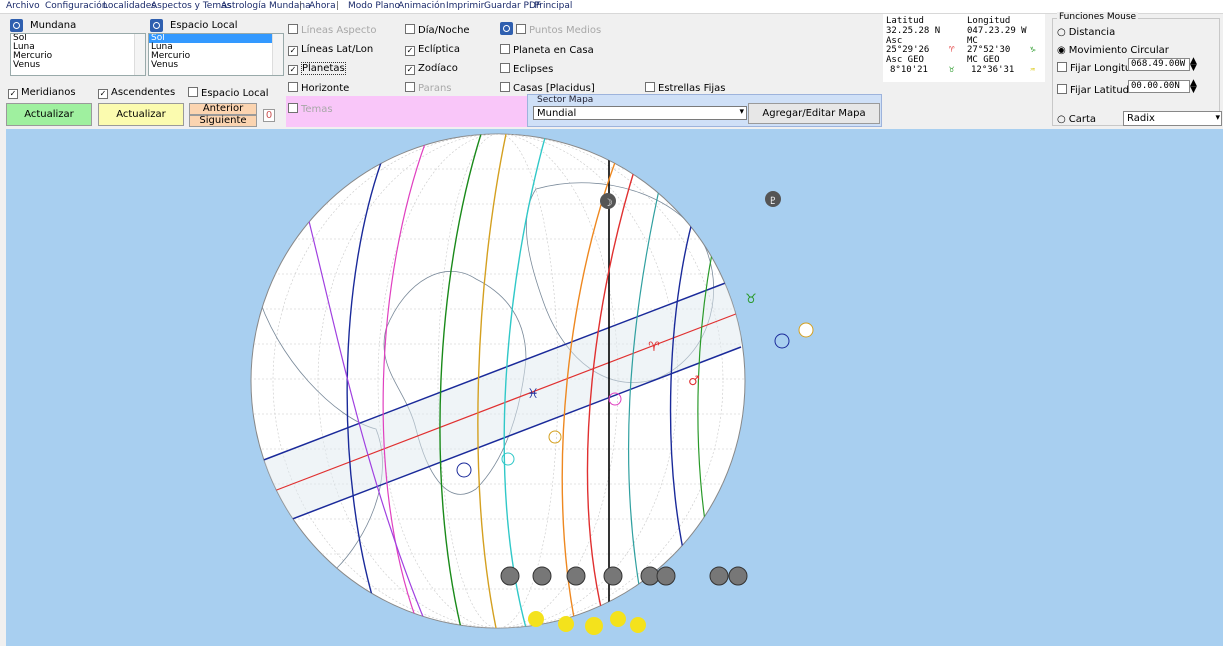 Image resolution: width=1223 pixels, height=646 pixels. Describe the element at coordinates (428, 88) in the screenshot. I see `parans-checkbox: Parans` at that location.